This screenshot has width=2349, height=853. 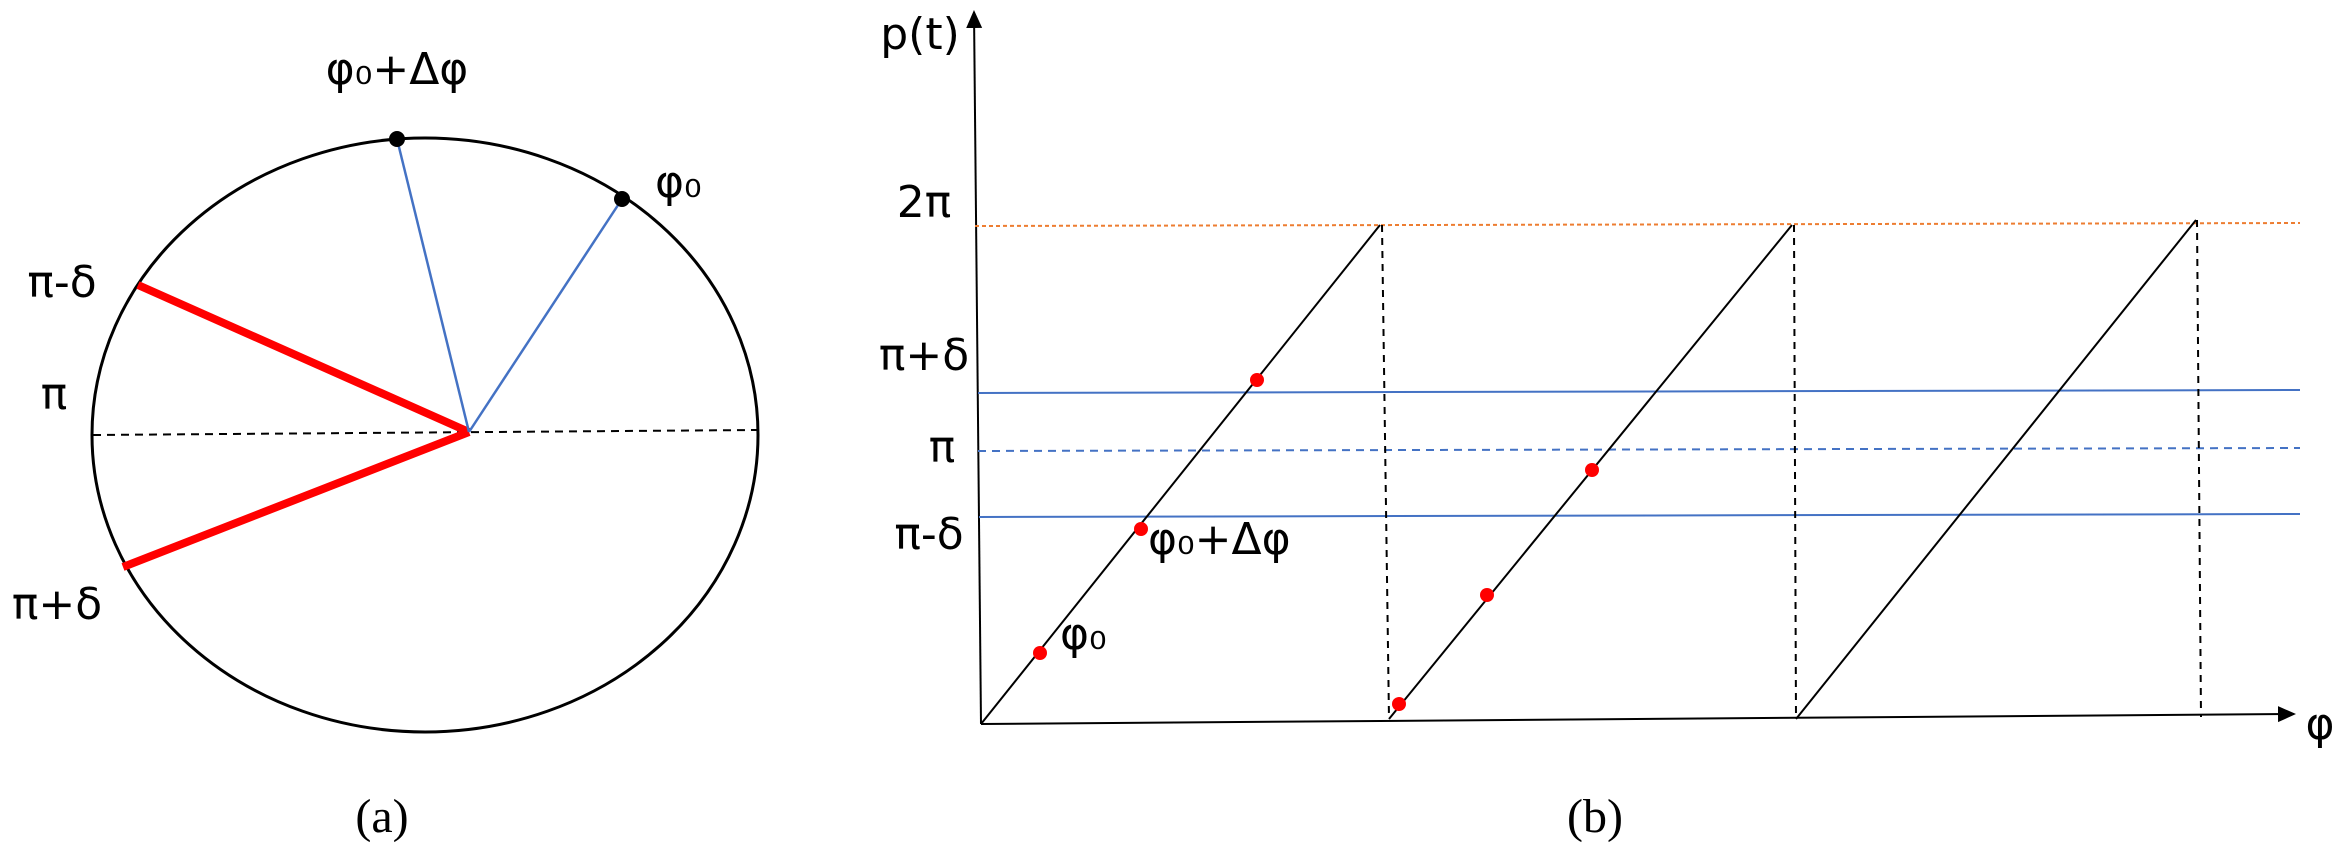 I want to click on y-axis-label: p(t), so click(x=920, y=34).